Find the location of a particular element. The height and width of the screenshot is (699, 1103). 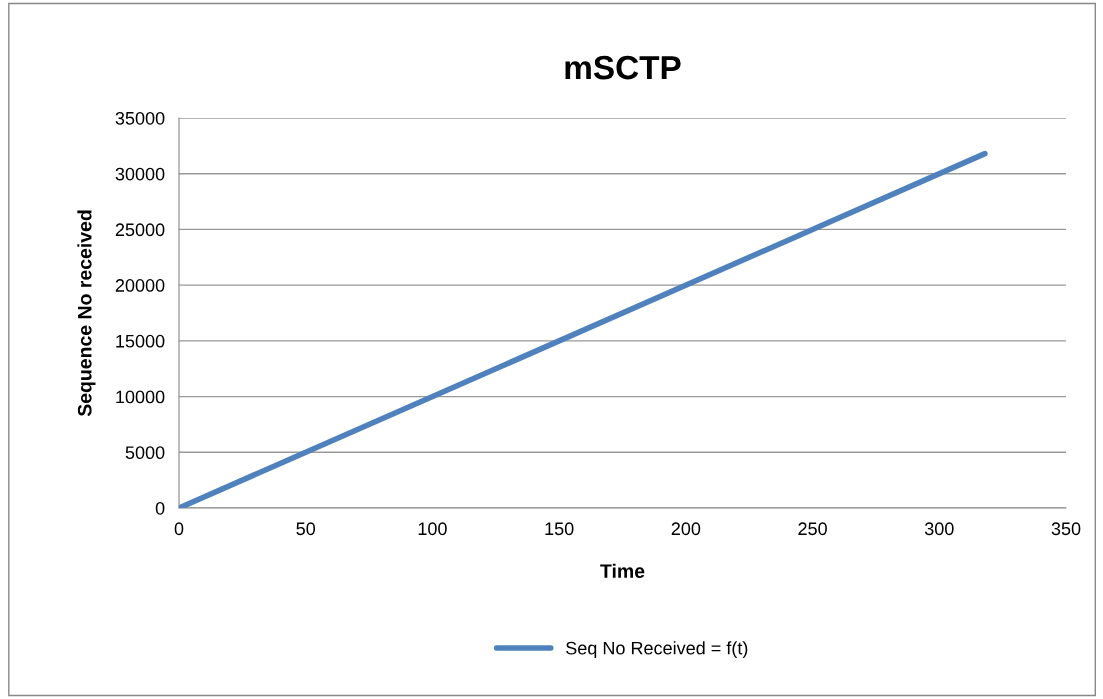

x-tick-label: 200 is located at coordinates (686, 529).